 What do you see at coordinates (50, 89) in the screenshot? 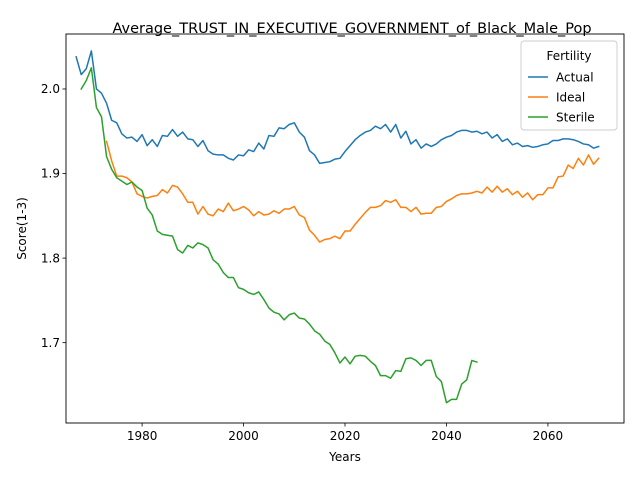
I see `y-tick-label: 2.0` at bounding box center [50, 89].